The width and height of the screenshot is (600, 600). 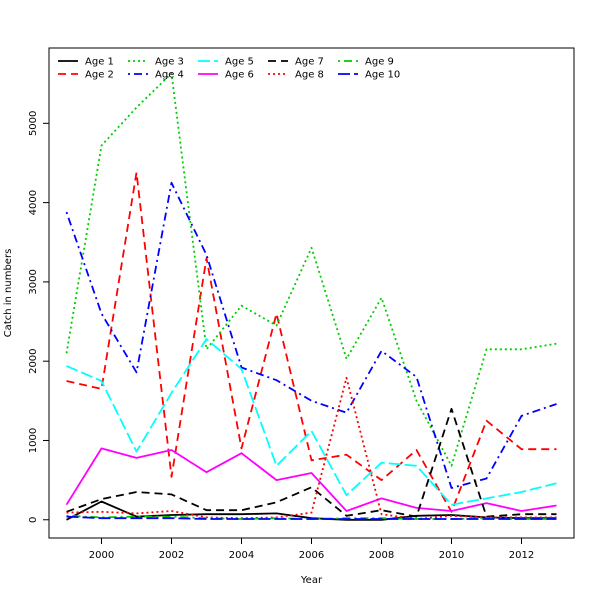 What do you see at coordinates (381, 555) in the screenshot?
I see `x-tick-label: 2008` at bounding box center [381, 555].